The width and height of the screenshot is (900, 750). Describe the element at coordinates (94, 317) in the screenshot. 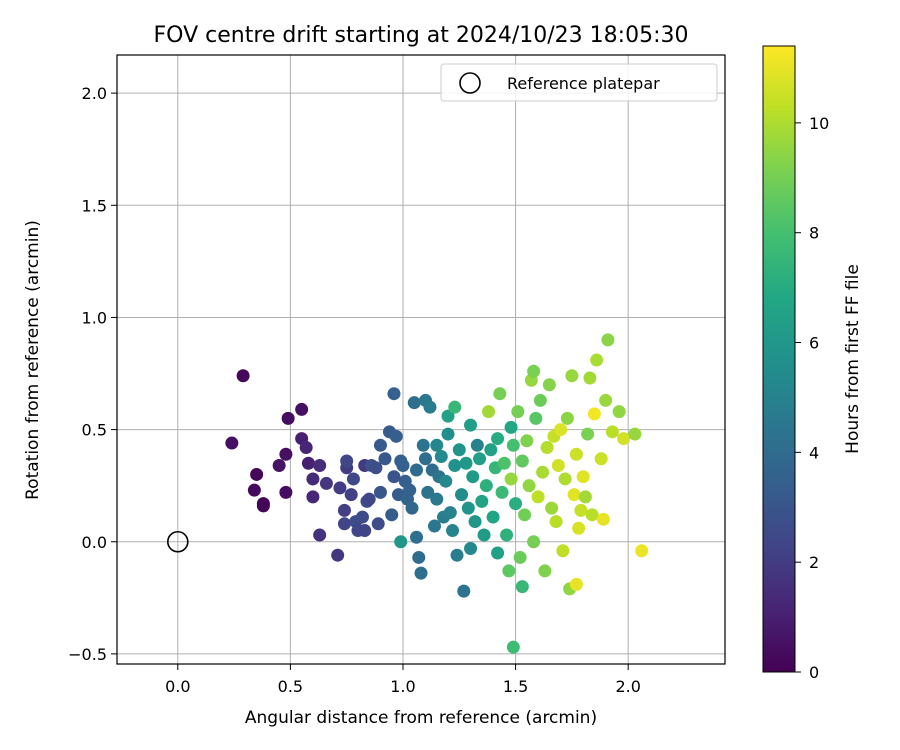

I see `y-tick-label-3: 1.0` at that location.